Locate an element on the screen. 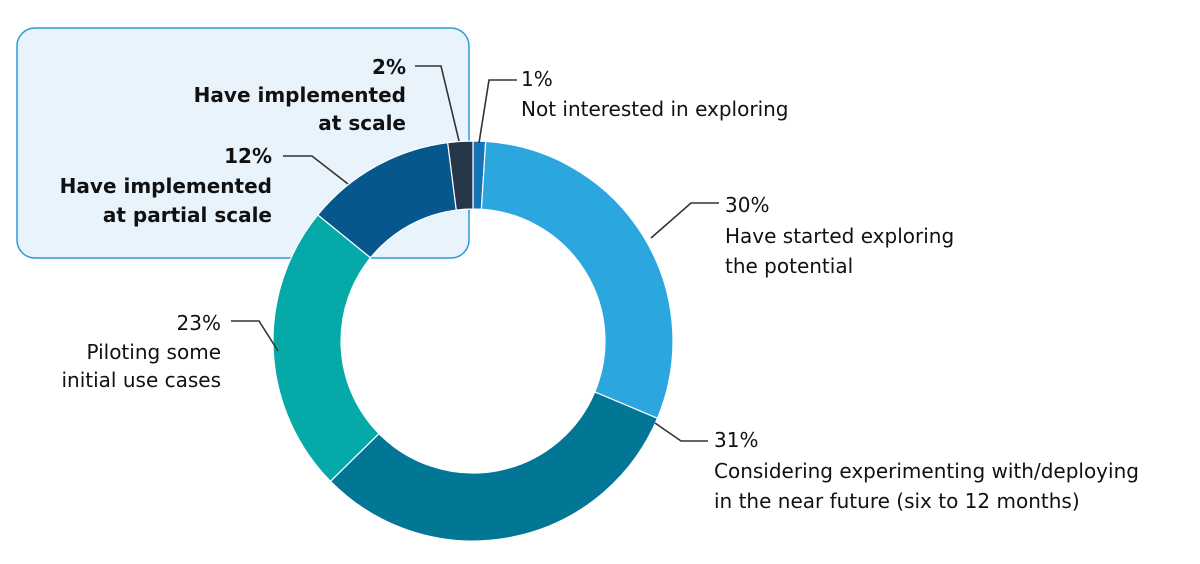 The image size is (1200, 564). slice-5-value: 12% is located at coordinates (248, 156).